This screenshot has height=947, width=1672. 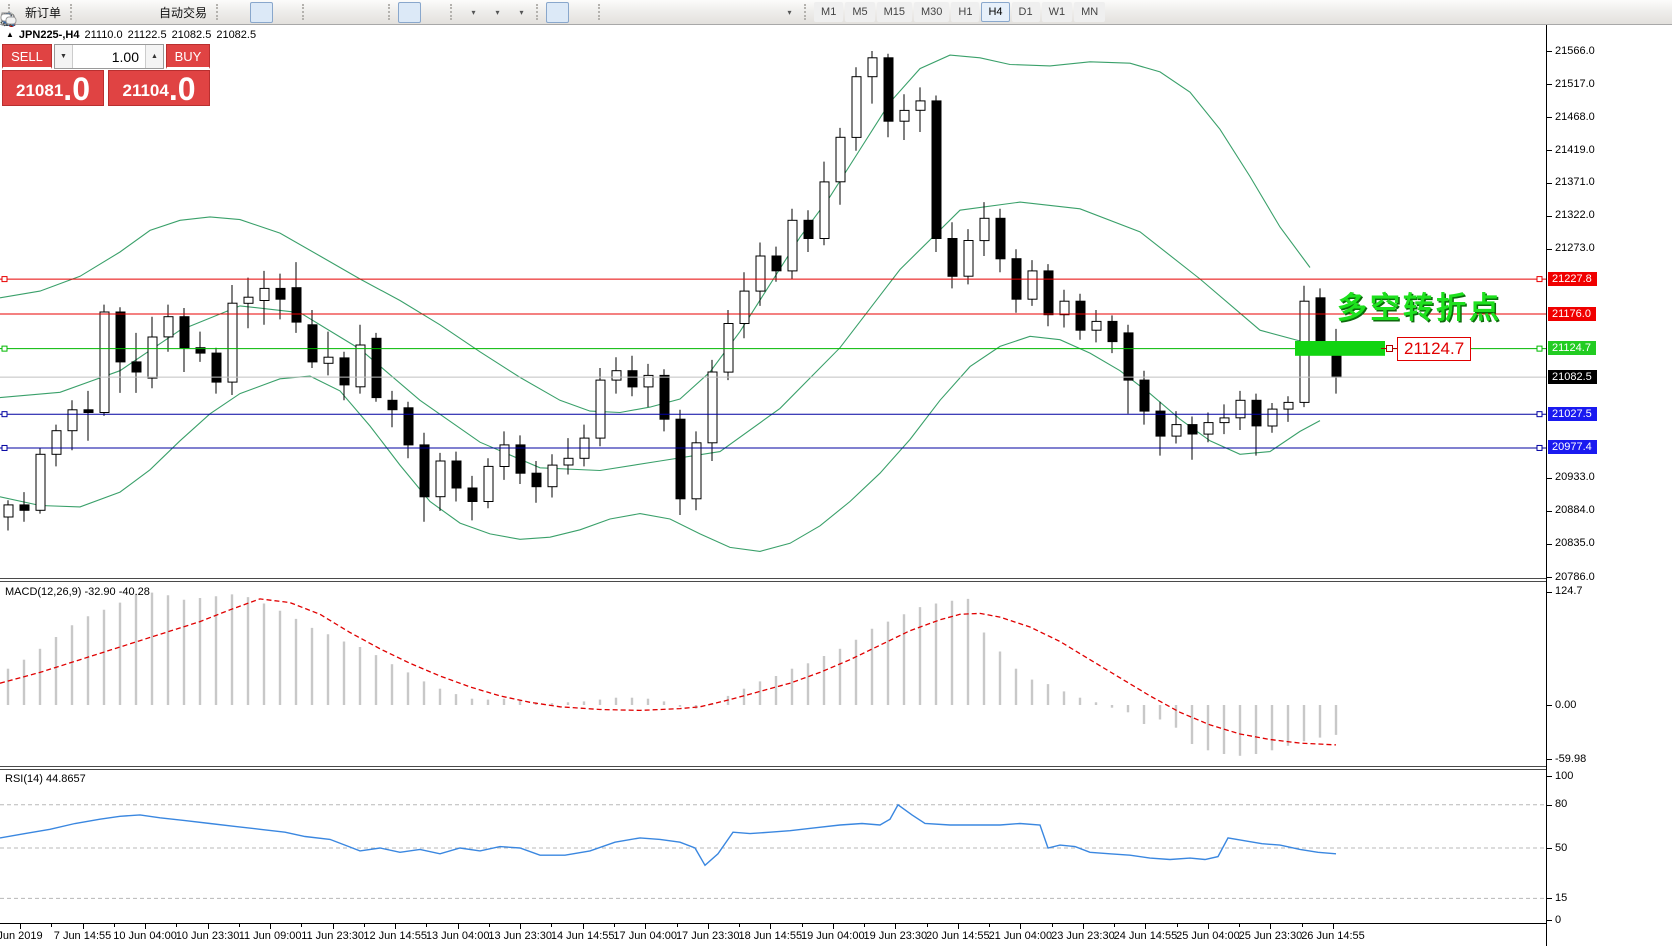 I want to click on volume-increase-icon: ▲, so click(x=154, y=56).